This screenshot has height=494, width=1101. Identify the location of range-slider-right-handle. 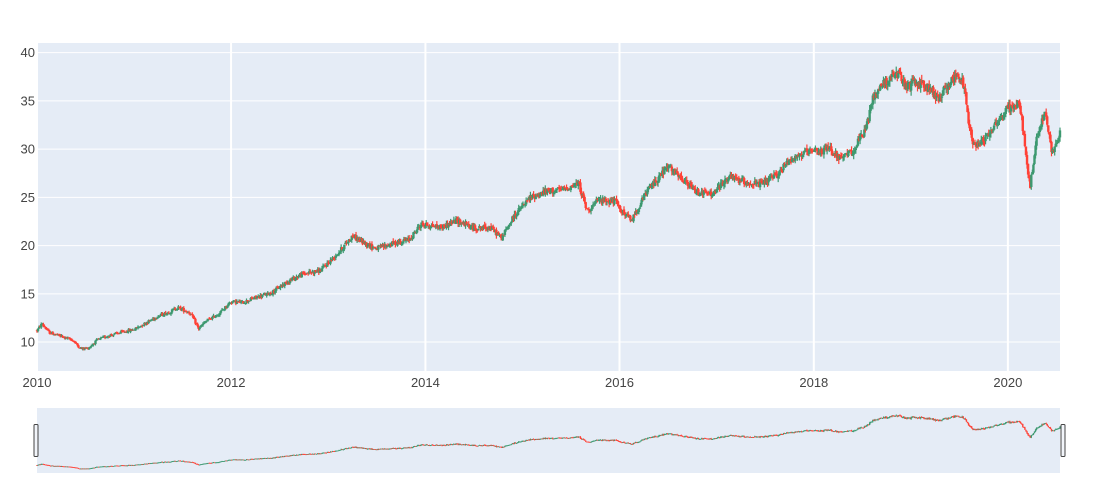
(1063, 441).